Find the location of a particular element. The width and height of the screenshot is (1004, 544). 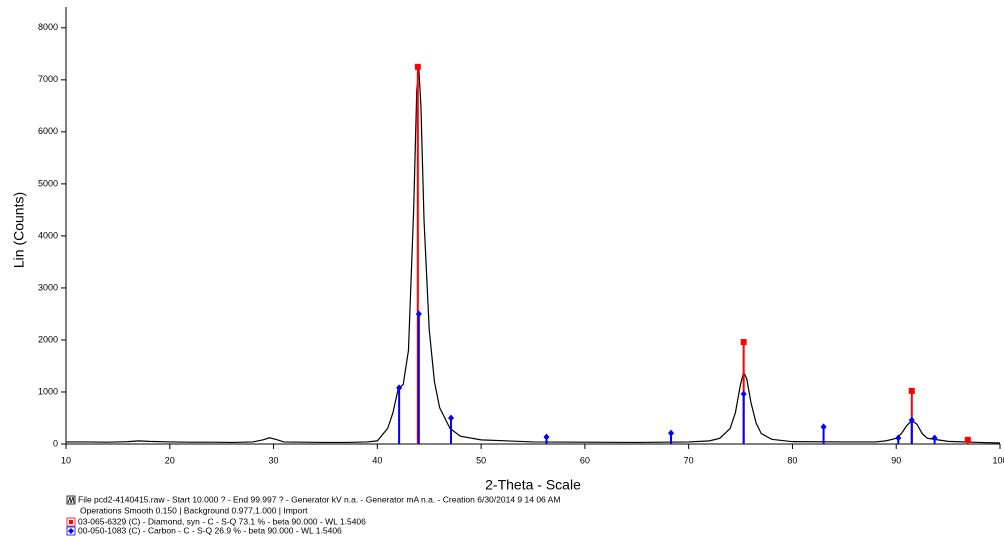

x-tick-label: 100 is located at coordinates (998, 460).